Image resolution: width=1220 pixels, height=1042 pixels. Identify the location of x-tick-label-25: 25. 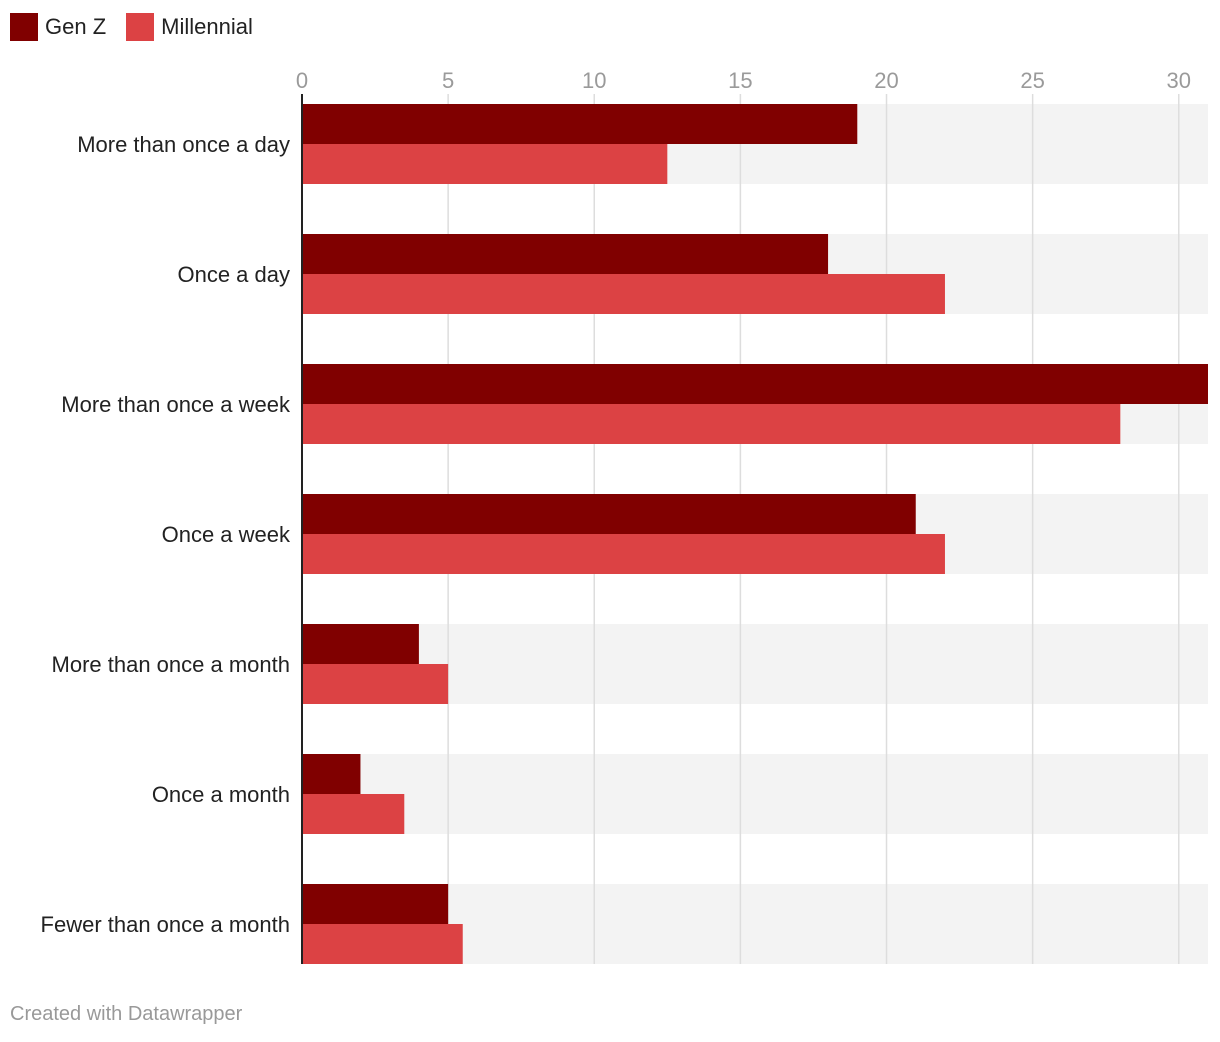
(1032, 80).